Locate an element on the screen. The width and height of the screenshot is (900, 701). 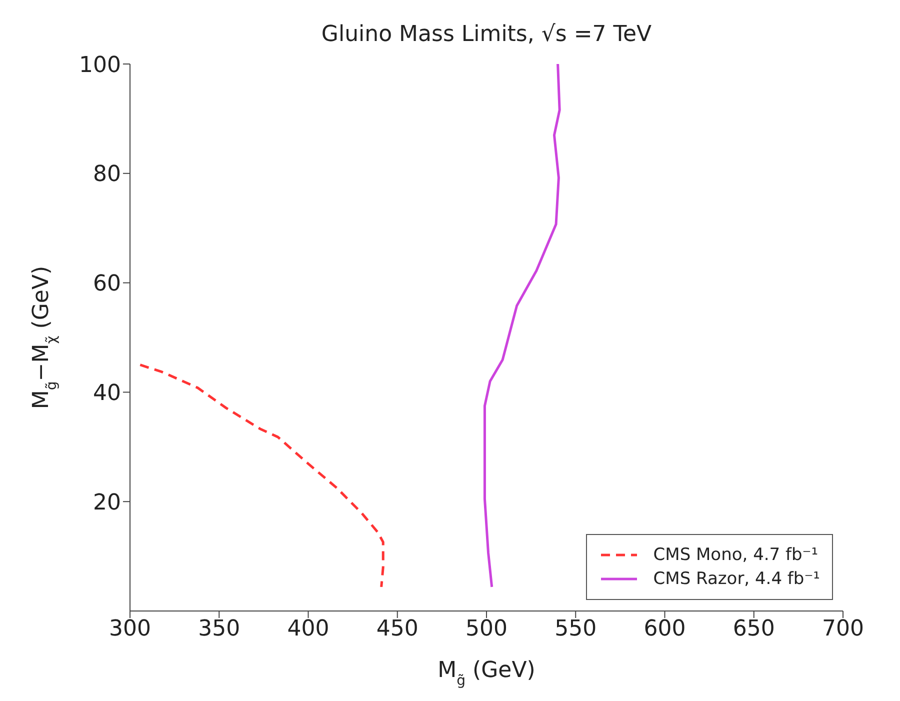
legend-label: CMS Razor, 4.4 fb⁻¹ is located at coordinates (736, 579).